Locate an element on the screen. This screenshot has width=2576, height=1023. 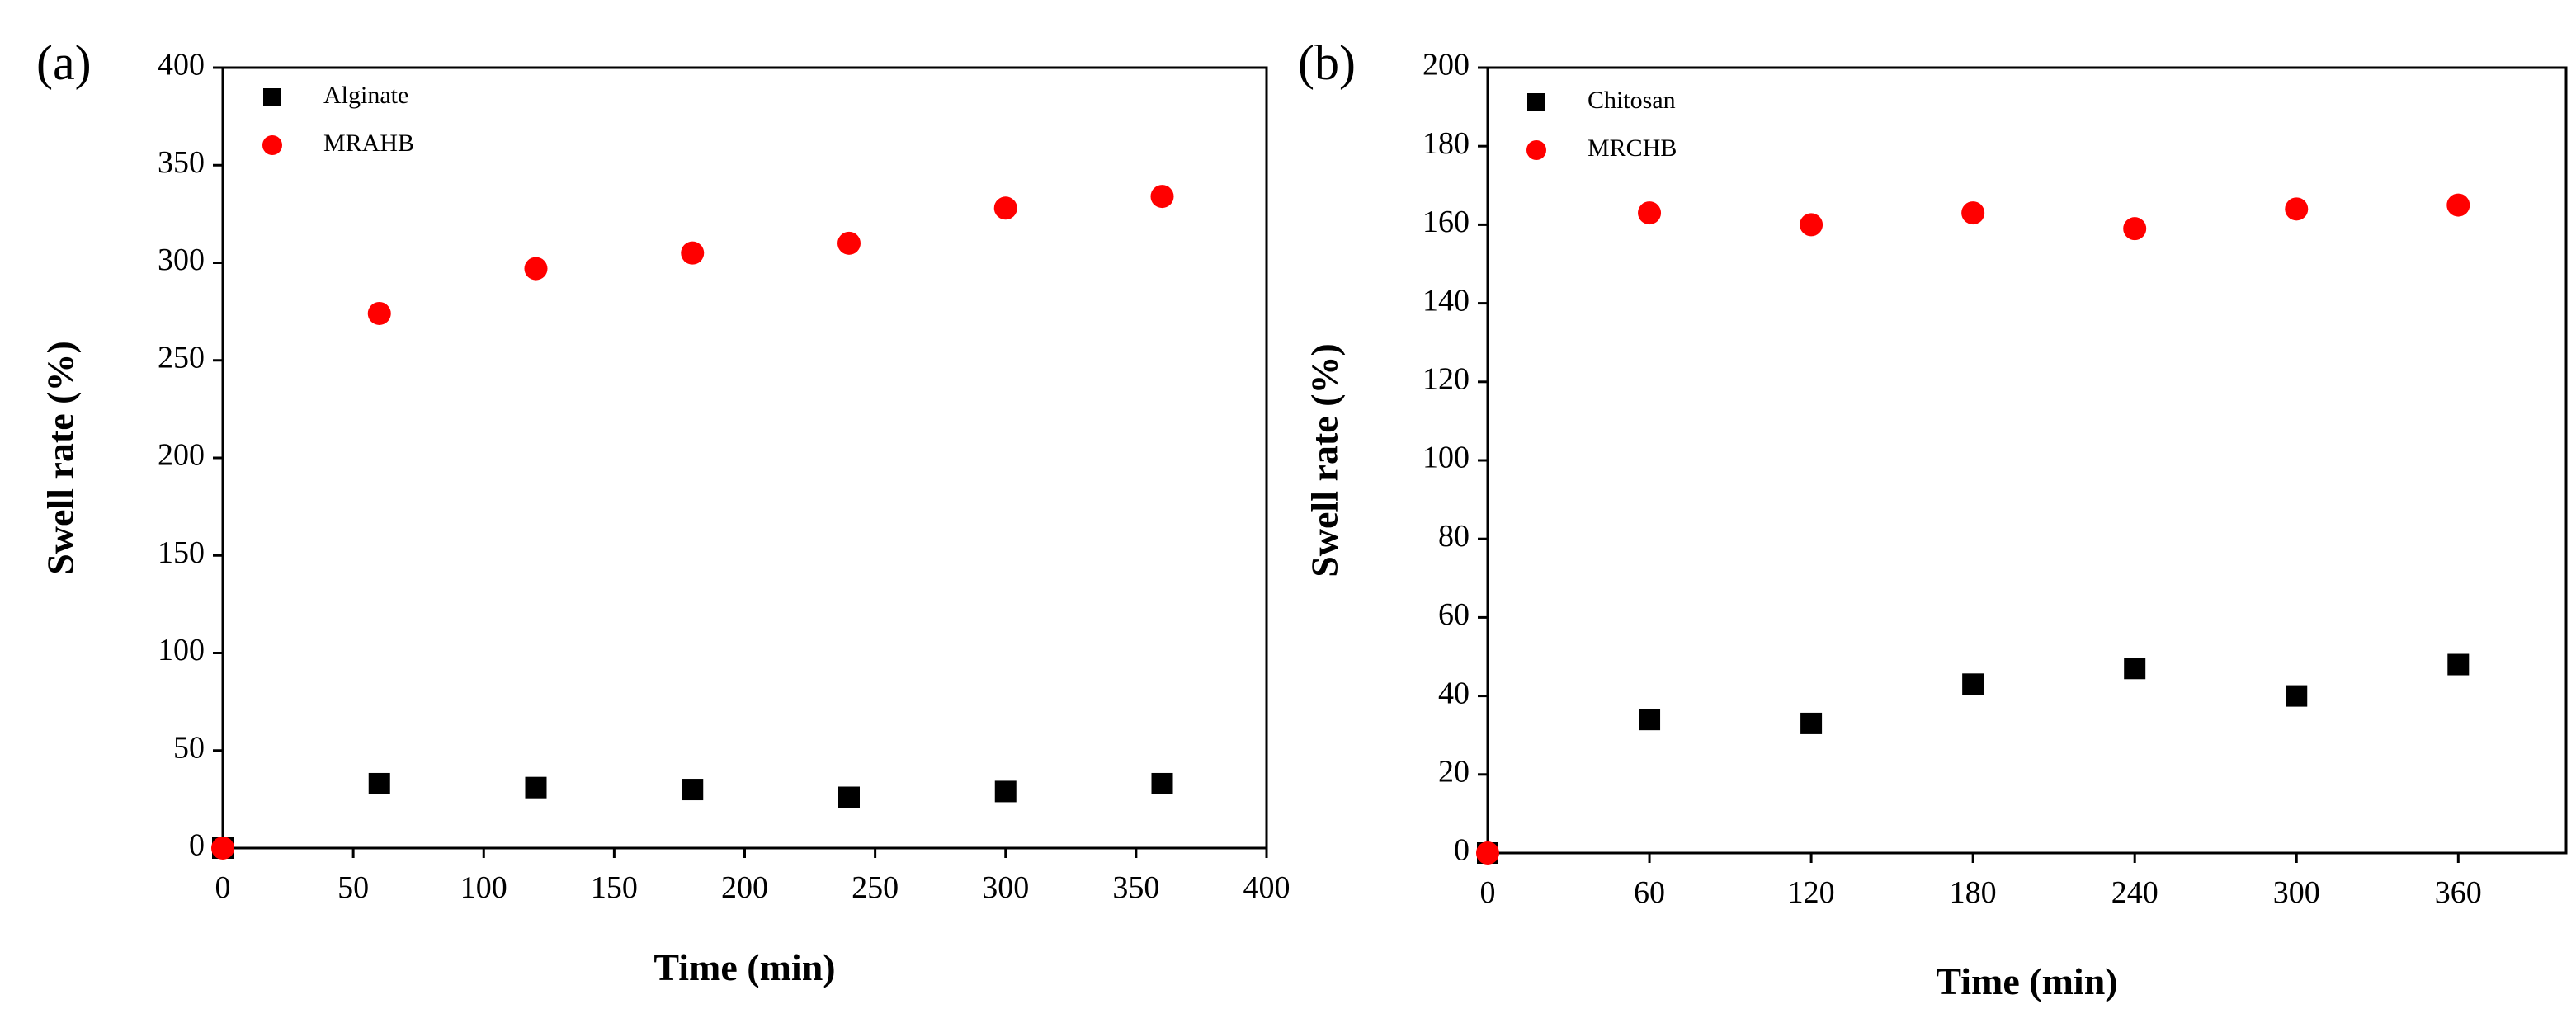
y-tick-label: 50 is located at coordinates (189, 747).